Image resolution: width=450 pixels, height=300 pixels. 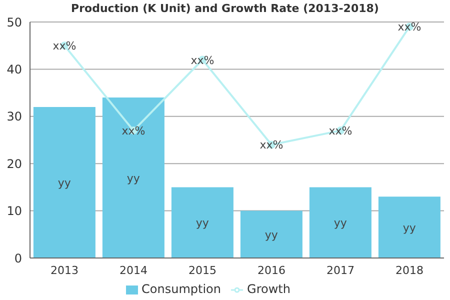 What do you see at coordinates (272, 270) in the screenshot?
I see `x-tick-label: 2016` at bounding box center [272, 270].